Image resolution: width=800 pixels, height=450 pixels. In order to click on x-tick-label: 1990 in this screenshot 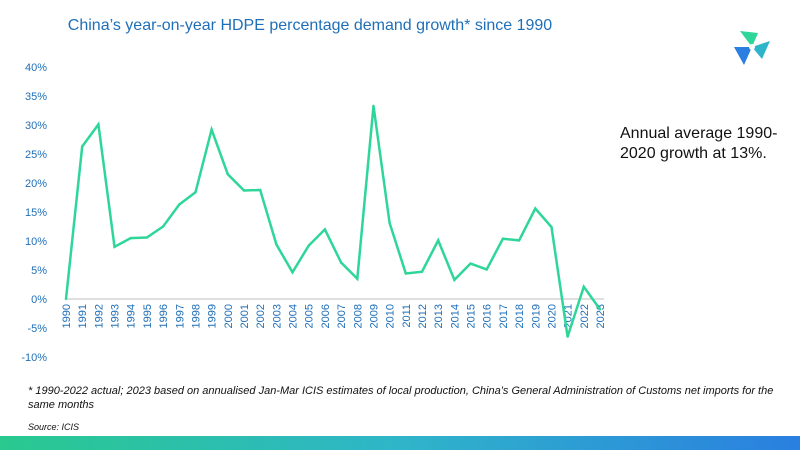, I will do `click(67, 316)`.